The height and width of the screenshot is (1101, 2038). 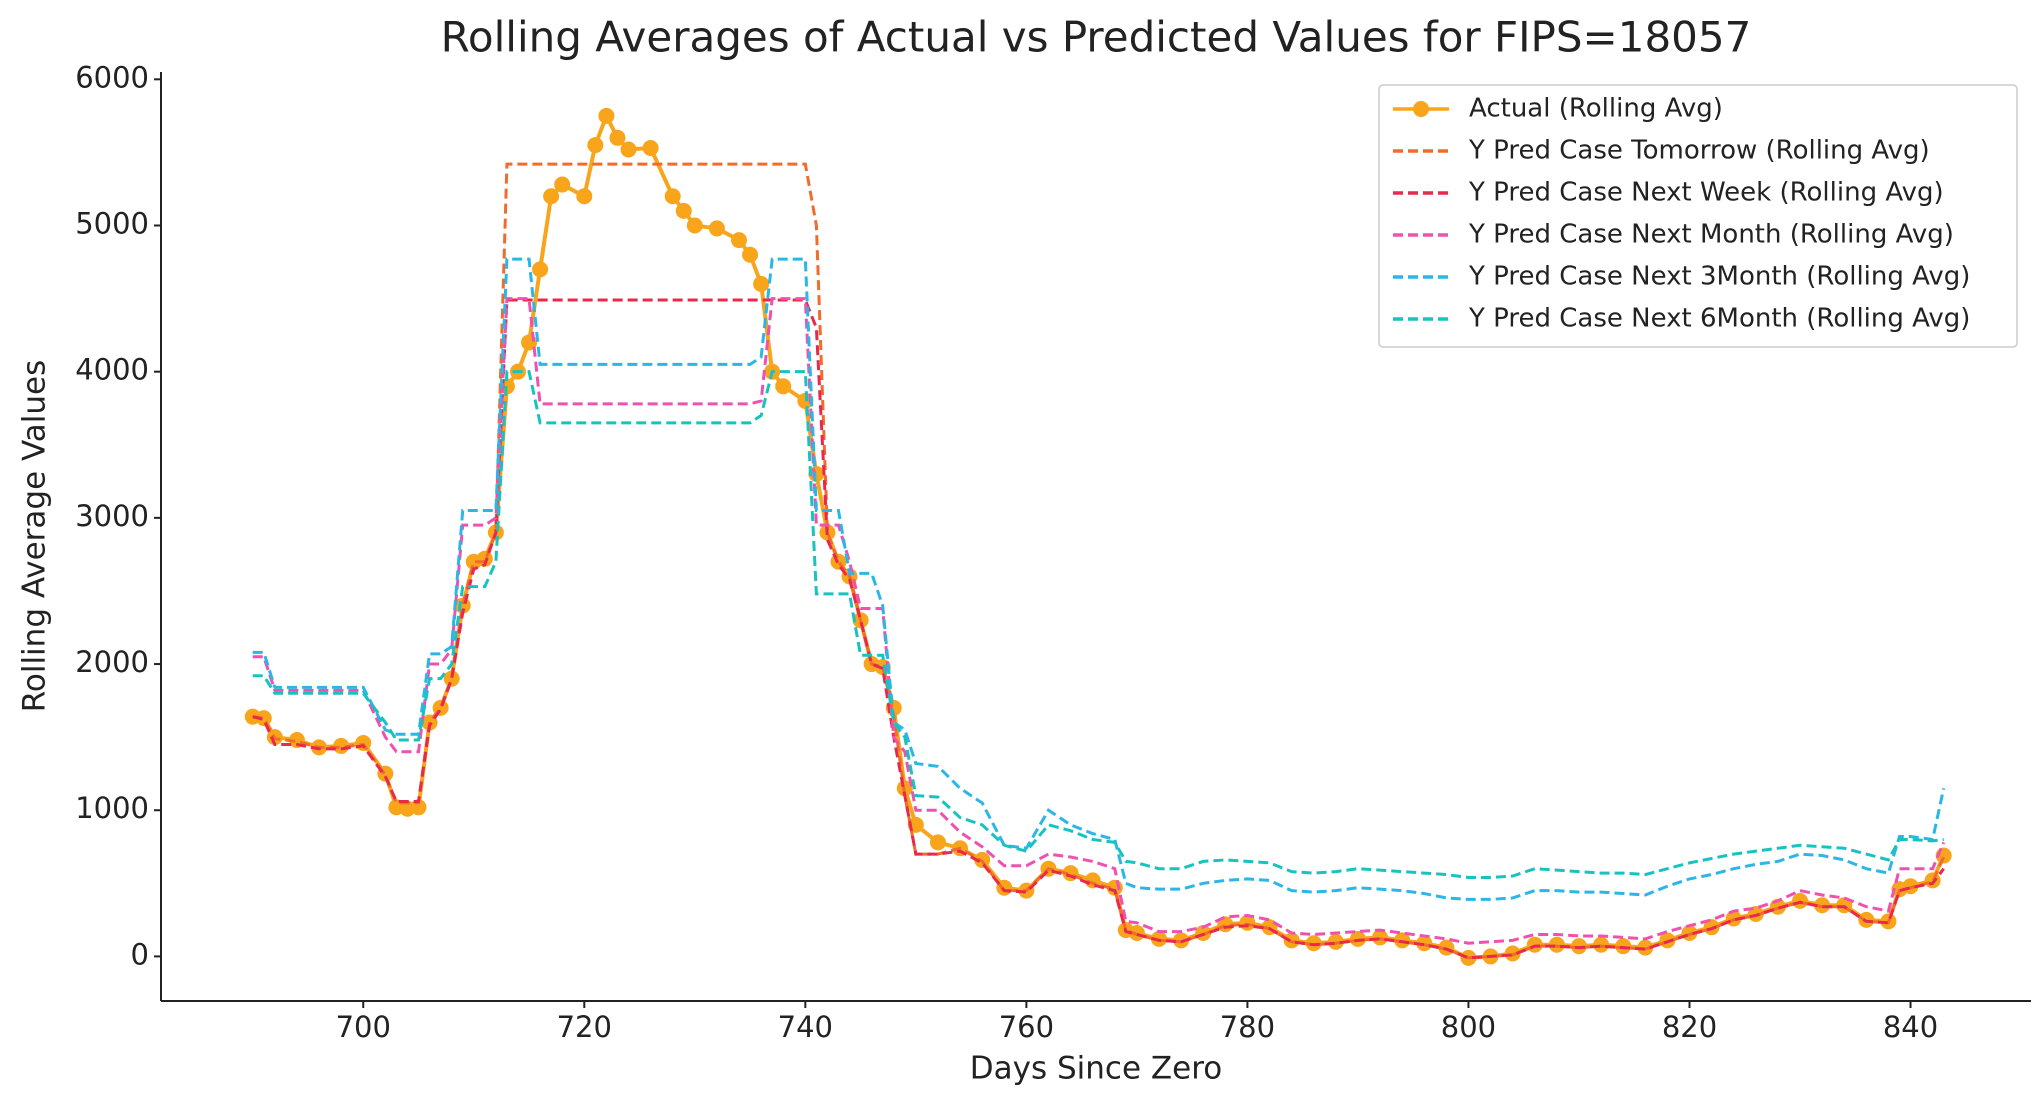 What do you see at coordinates (35, 536) in the screenshot?
I see `y-axis-label: Rolling Average Values` at bounding box center [35, 536].